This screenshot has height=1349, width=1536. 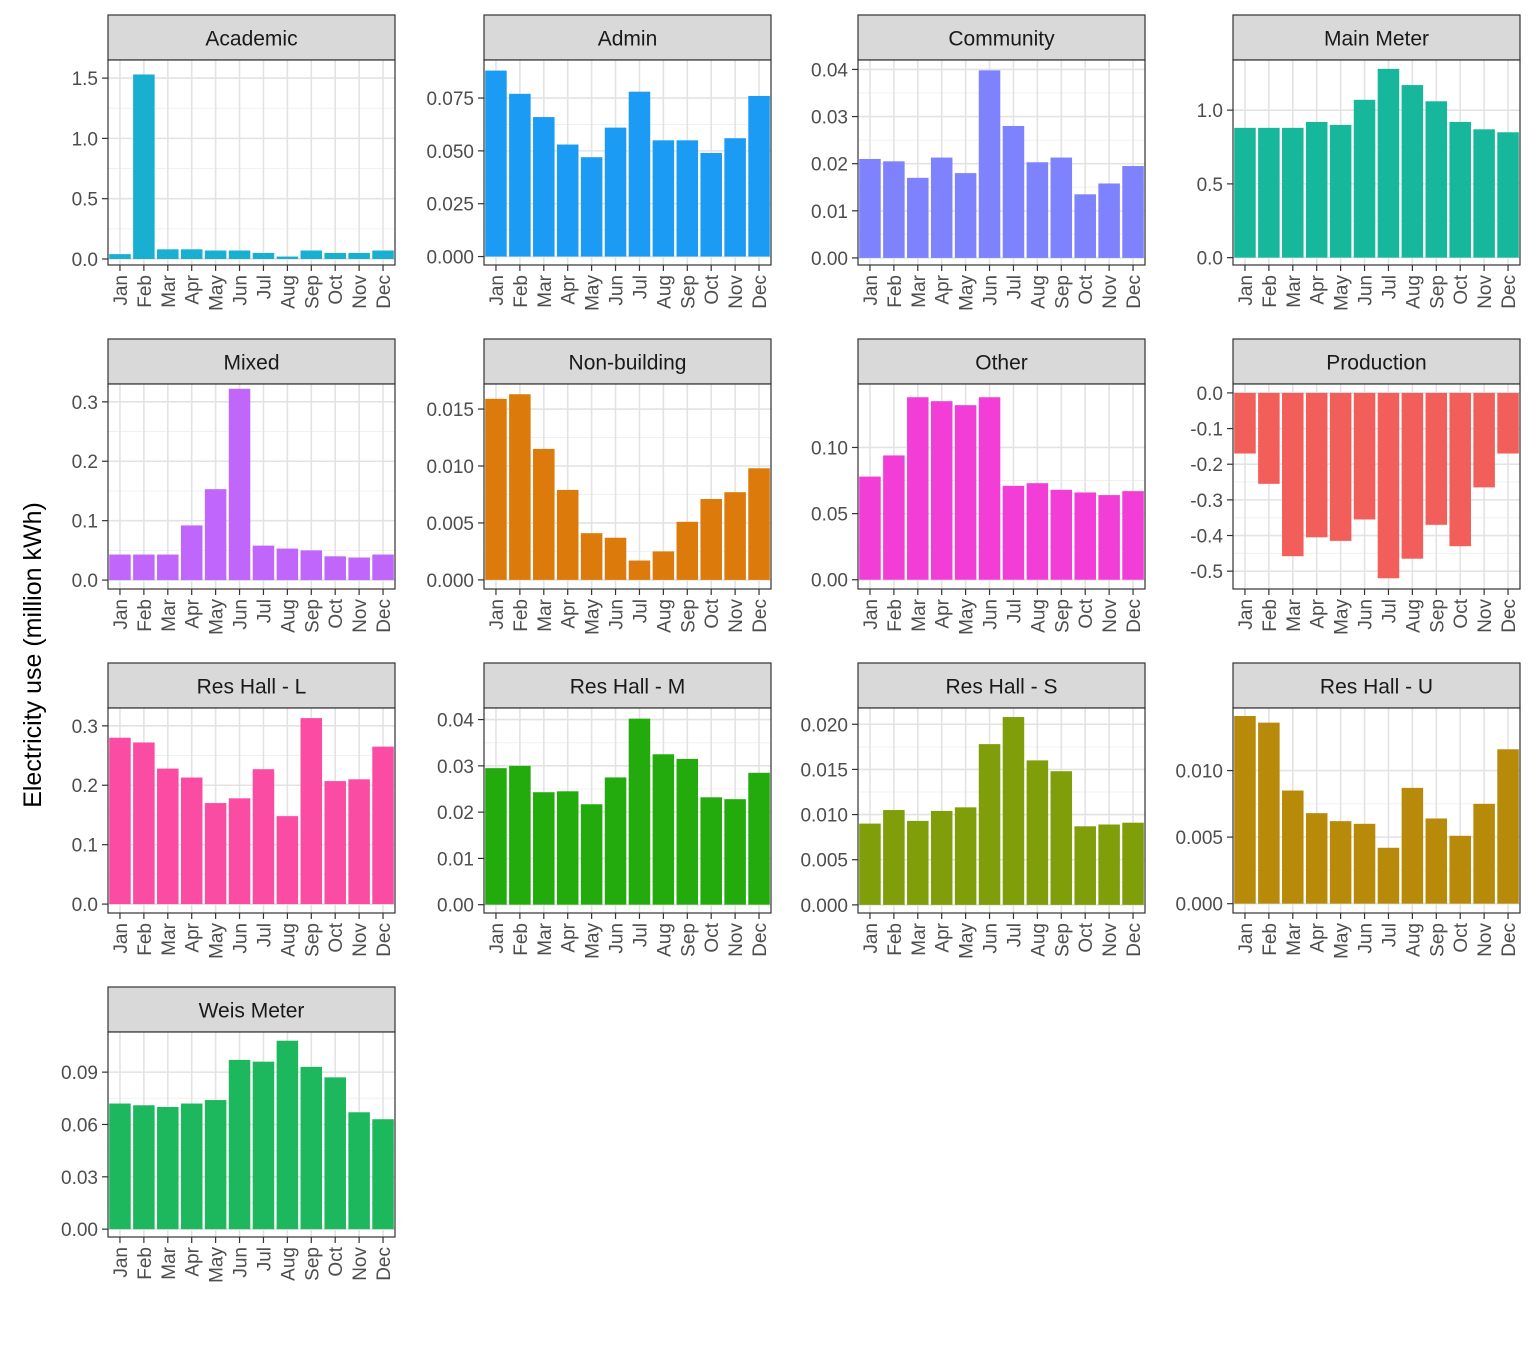 I want to click on bar-res-hall-s-mar, so click(x=918, y=862).